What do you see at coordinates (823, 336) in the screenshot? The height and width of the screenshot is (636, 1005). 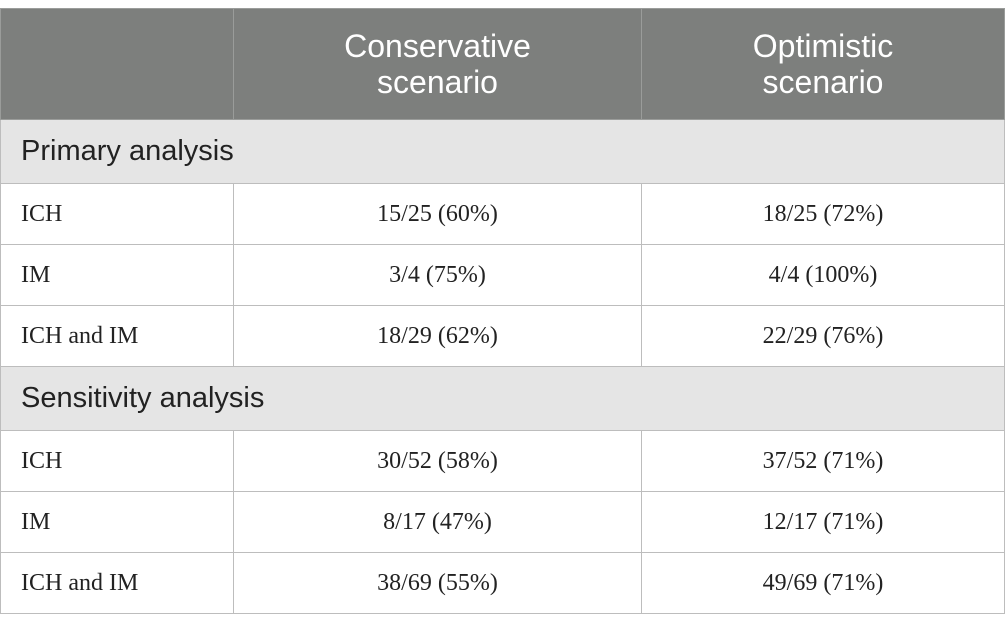 I see `optimistic-value: 22/29 (76%)` at bounding box center [823, 336].